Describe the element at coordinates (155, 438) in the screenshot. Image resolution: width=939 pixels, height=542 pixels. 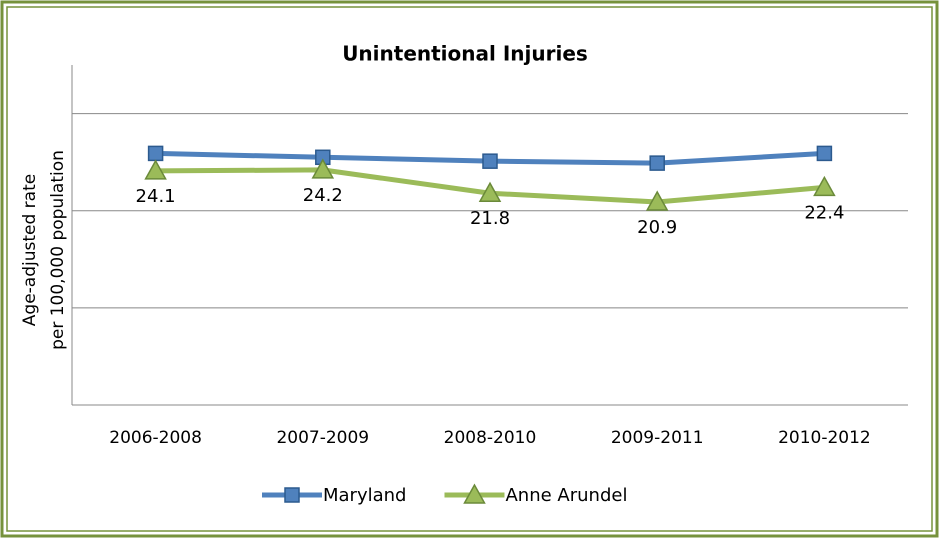
I see `x-tick-label: 2006-2008` at that location.